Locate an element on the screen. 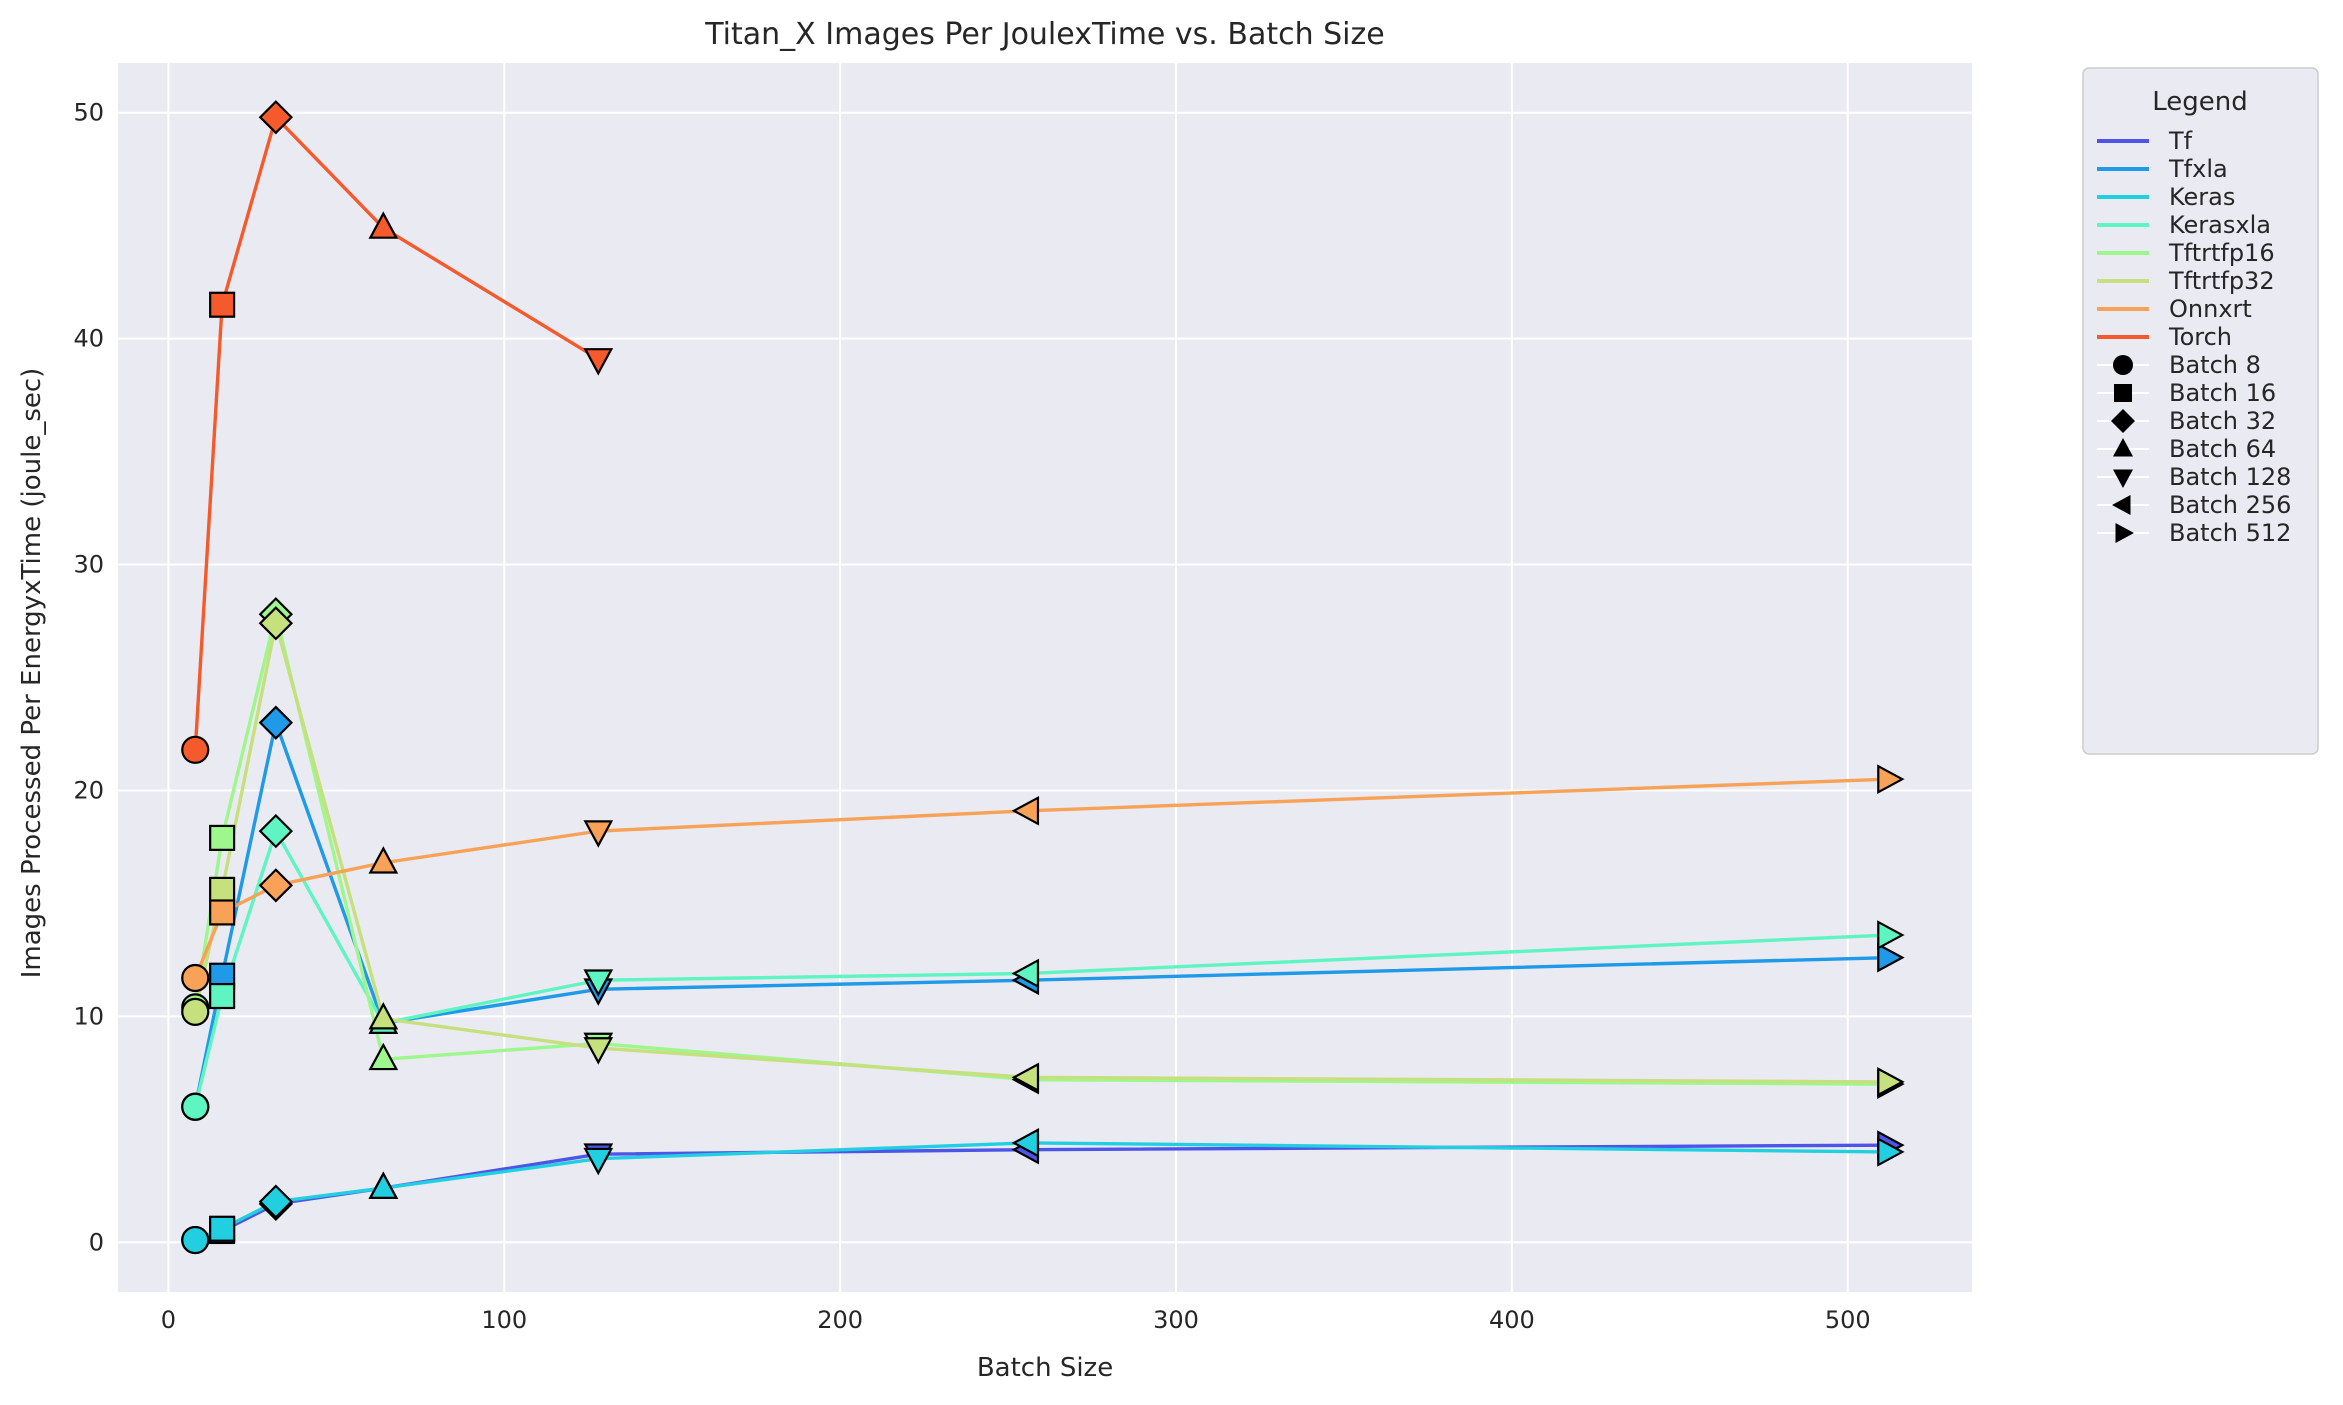 This screenshot has height=1405, width=2343. legend-label-batch-256: Batch 256 is located at coordinates (2230, 505).